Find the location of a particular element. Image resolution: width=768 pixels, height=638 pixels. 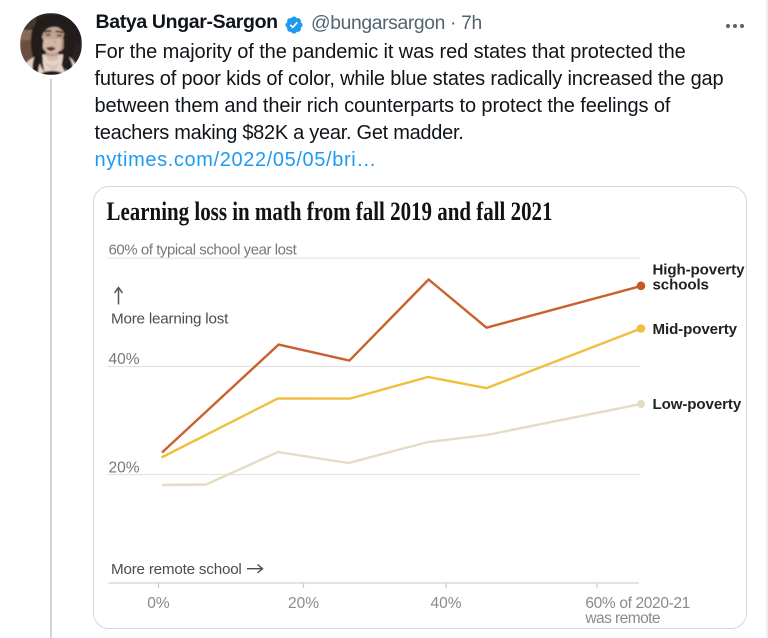

svg-text: High-poverty is located at coordinates (699, 269).